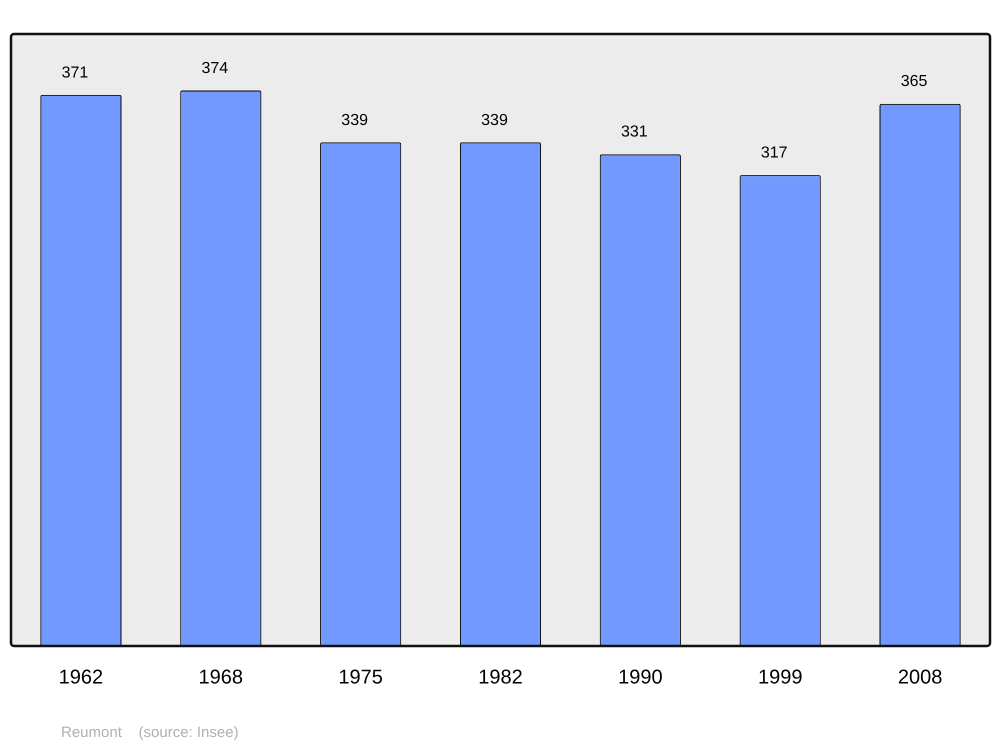 This screenshot has width=1000, height=747. Describe the element at coordinates (920, 677) in the screenshot. I see `x-tick-label: 2008` at that location.